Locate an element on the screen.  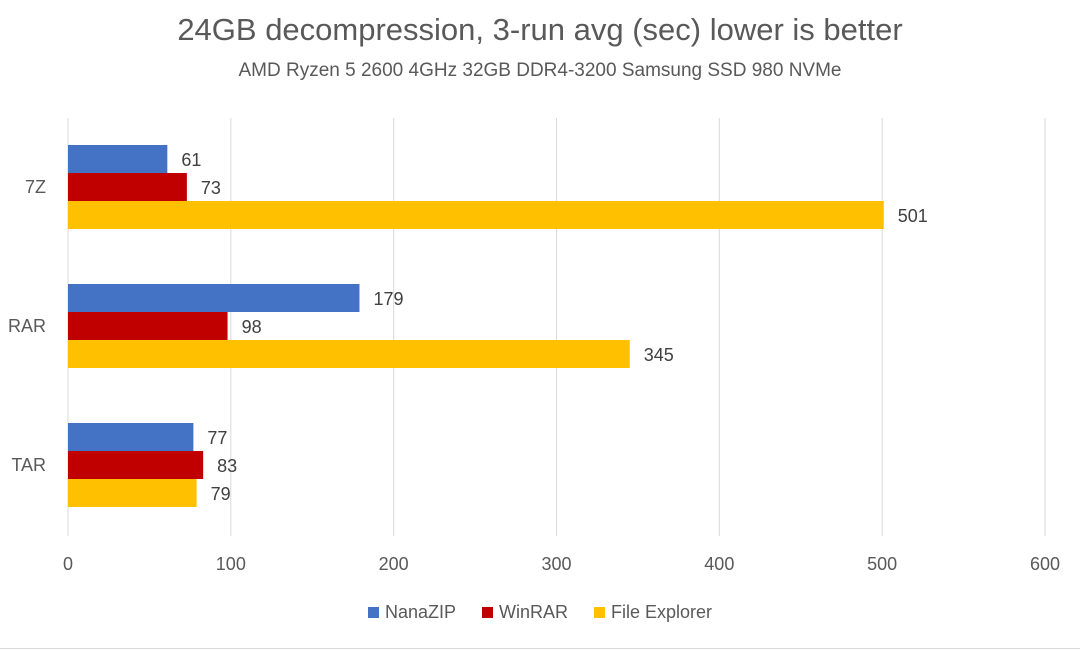
bar-rar-file-explorer is located at coordinates (349, 354).